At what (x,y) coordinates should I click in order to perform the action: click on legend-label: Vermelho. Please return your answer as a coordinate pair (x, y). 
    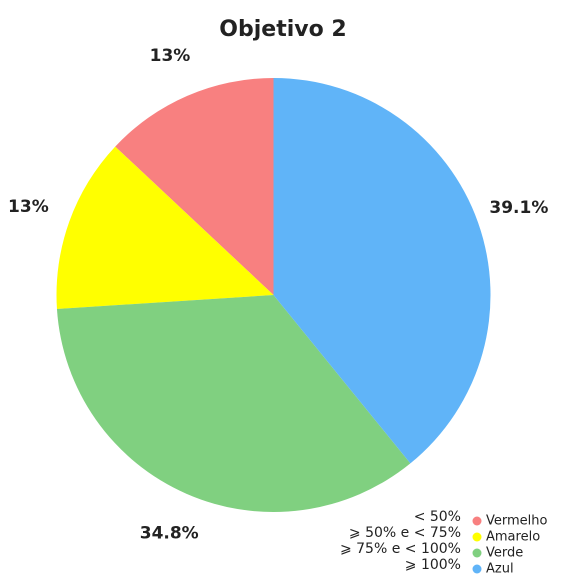
    Looking at the image, I should click on (517, 521).